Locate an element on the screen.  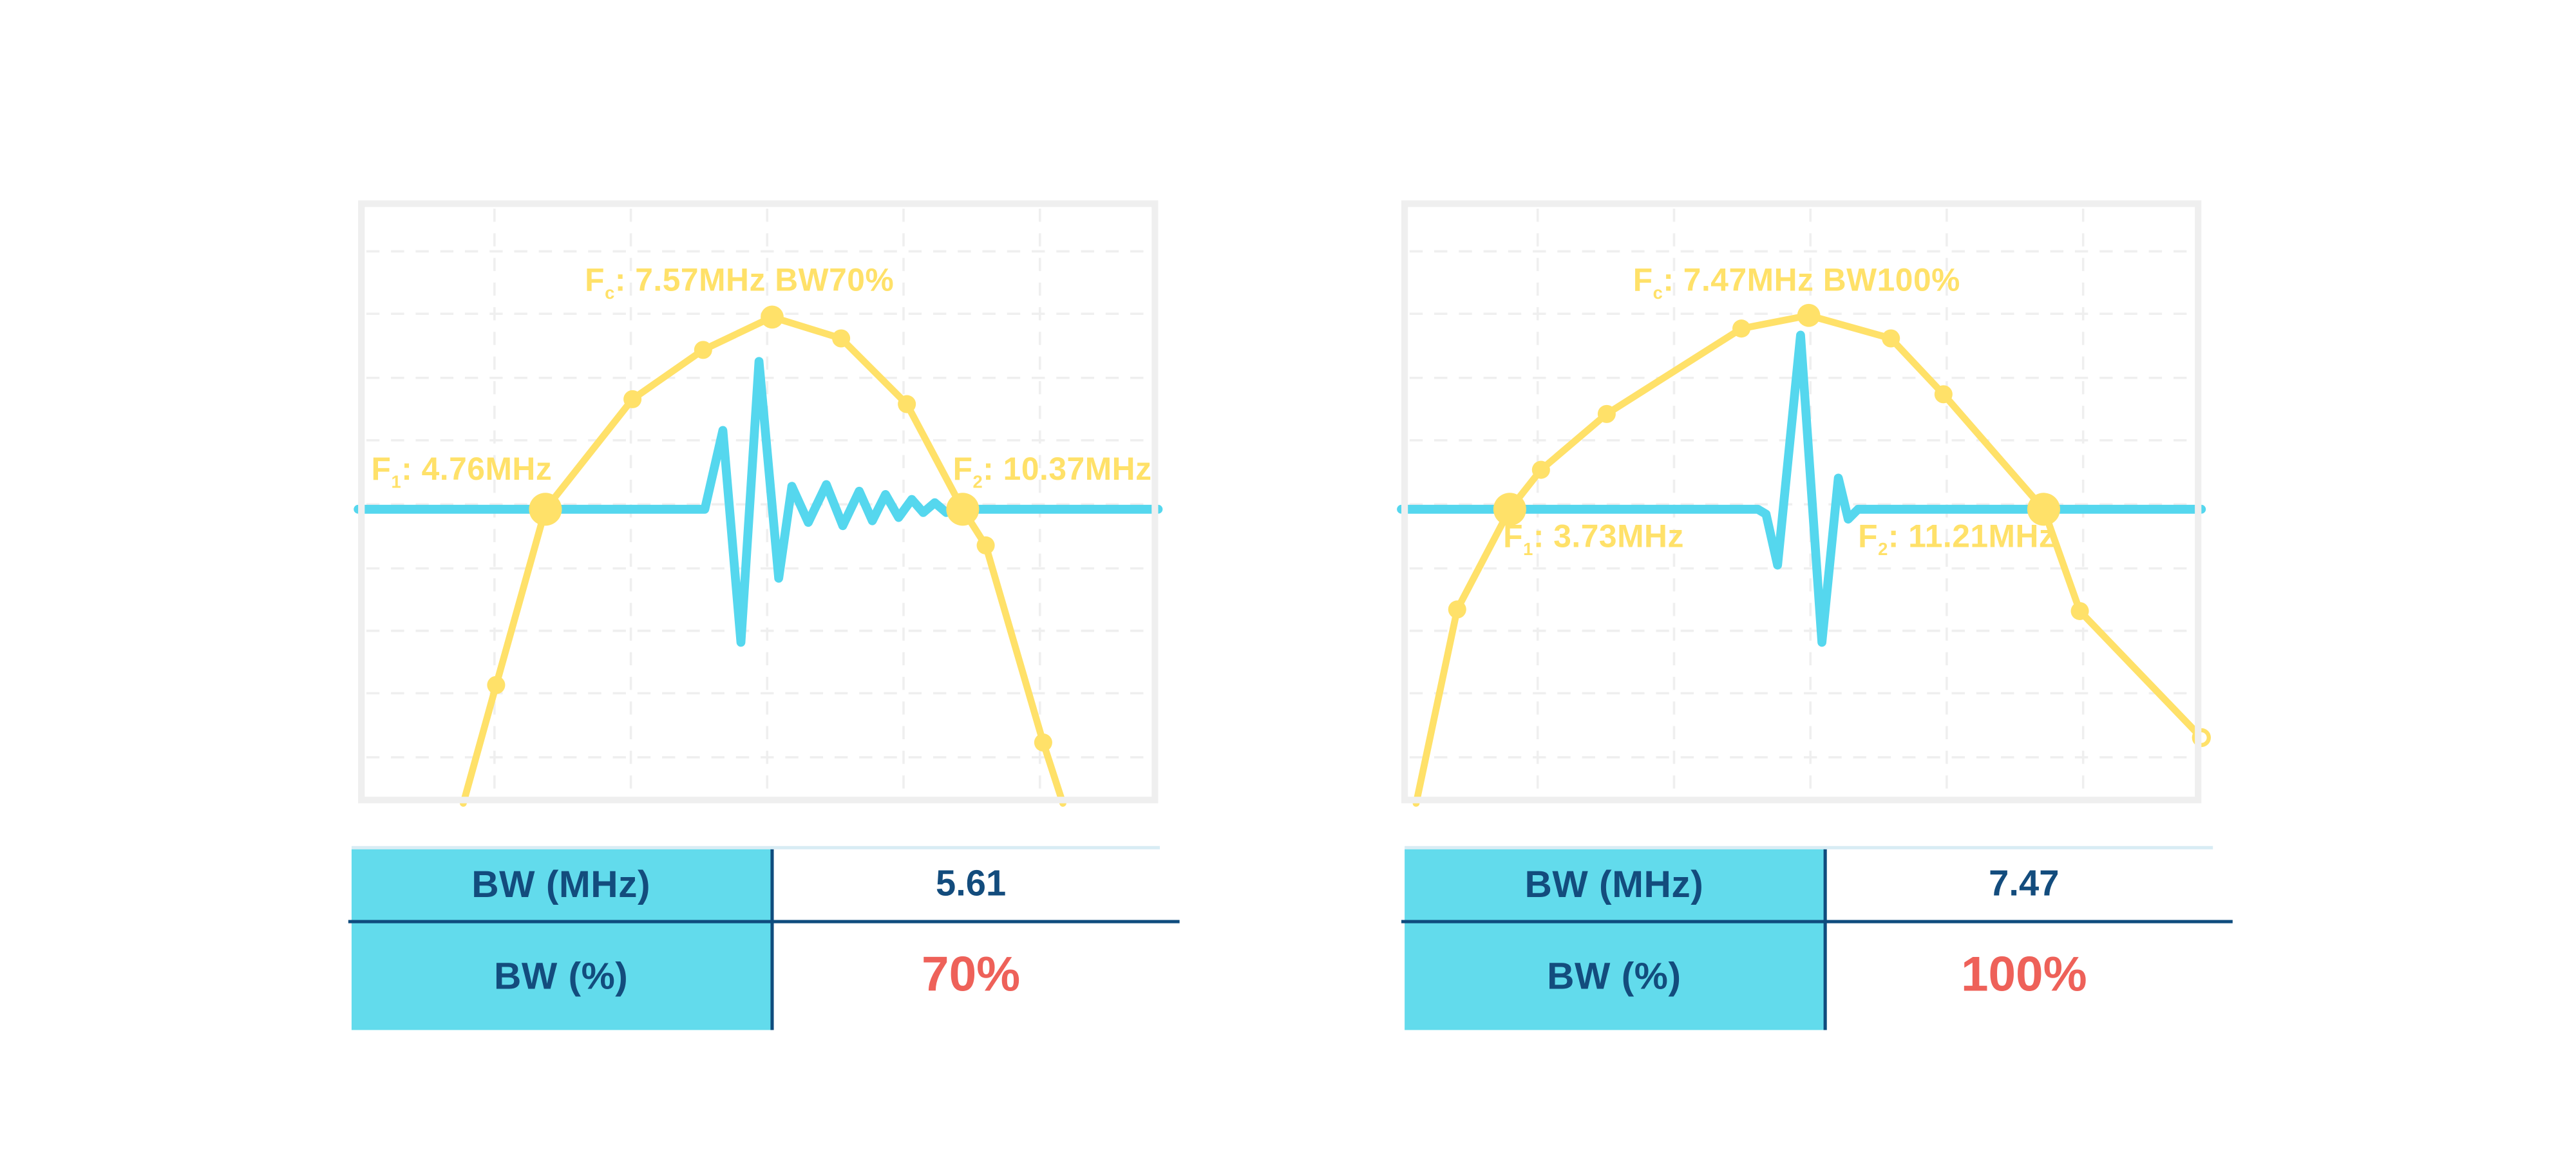
center-frequency-label: Fc: 7.47MHz BW100% is located at coordinates (1797, 283).